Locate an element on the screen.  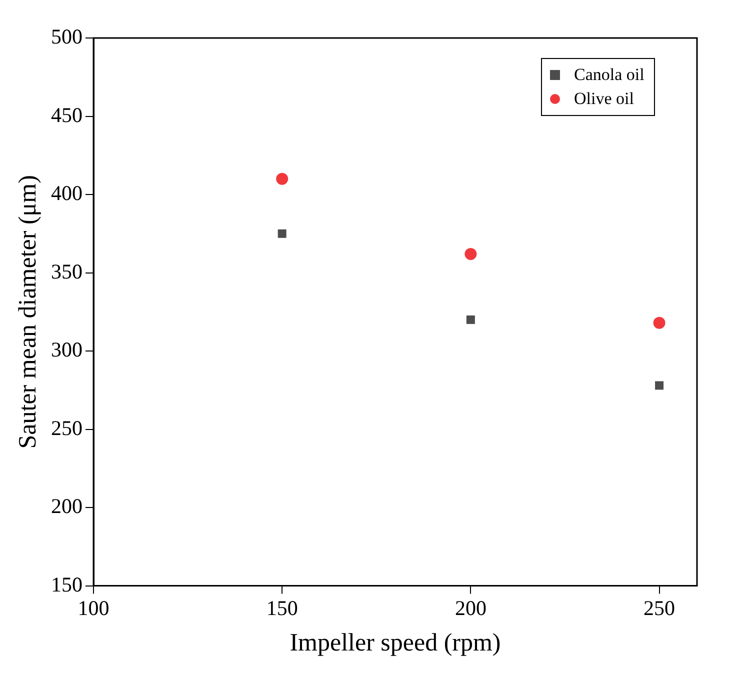
legend-label: Canola oil is located at coordinates (609, 75).